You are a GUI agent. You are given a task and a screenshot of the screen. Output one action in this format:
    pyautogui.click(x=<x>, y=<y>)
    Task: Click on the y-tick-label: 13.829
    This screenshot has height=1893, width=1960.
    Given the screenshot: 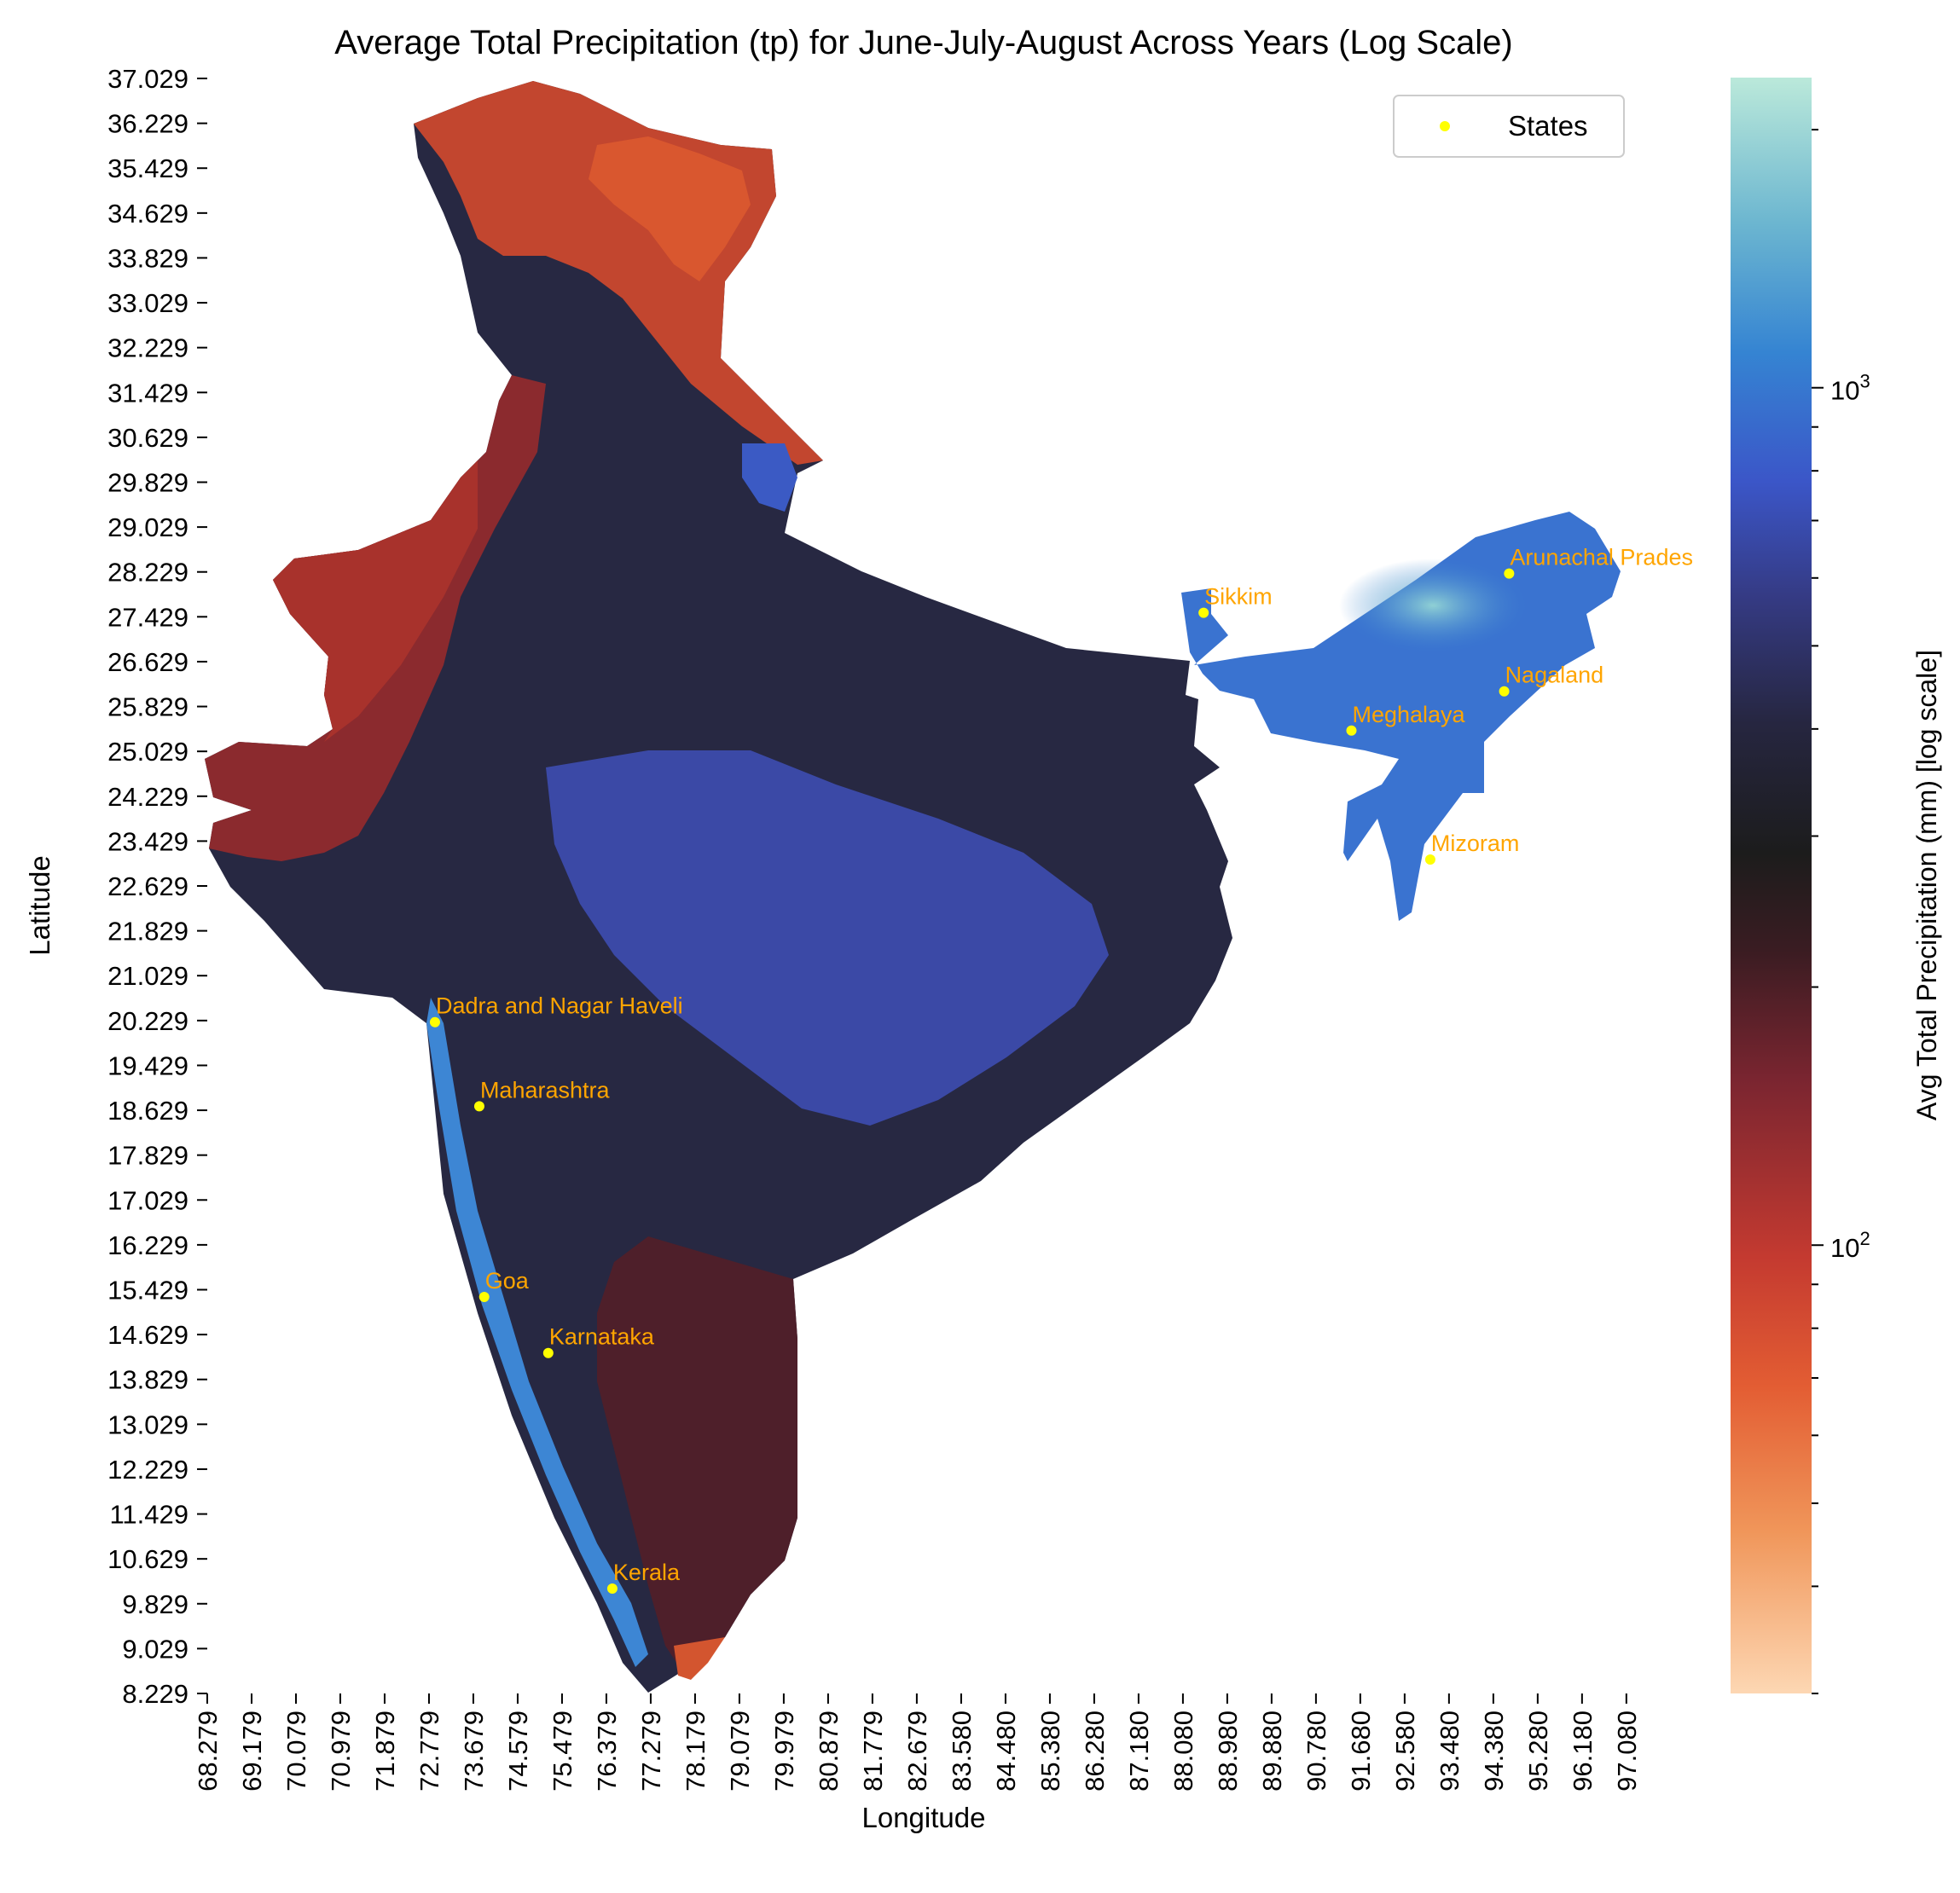 What is the action you would take?
    pyautogui.click(x=147, y=1380)
    